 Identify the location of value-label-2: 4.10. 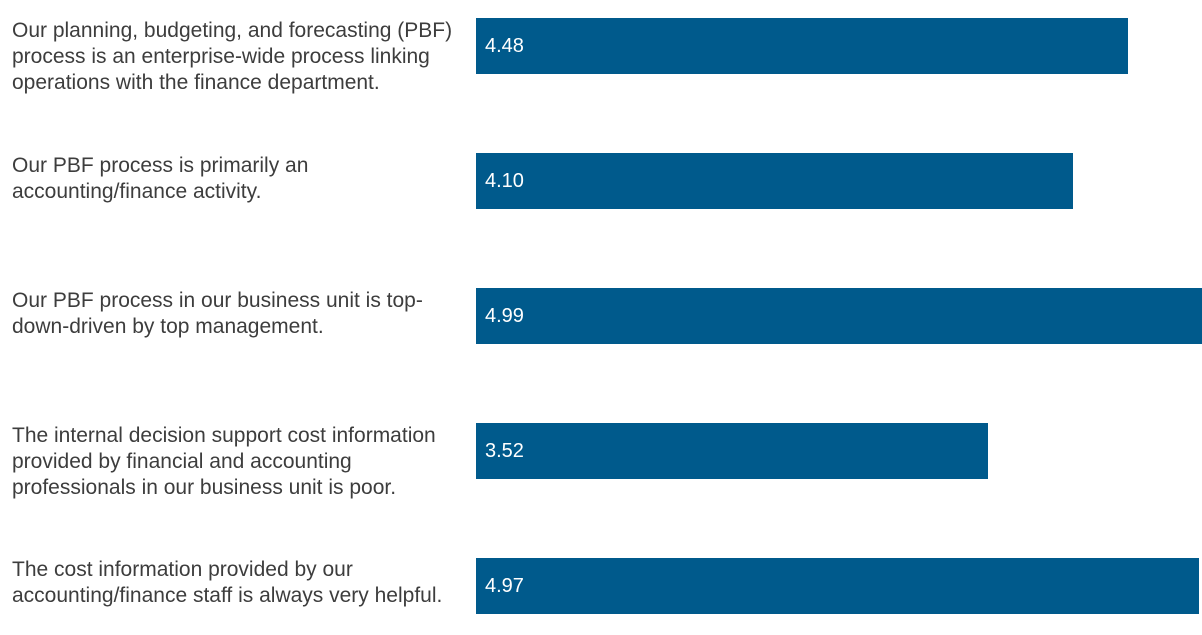
(504, 181).